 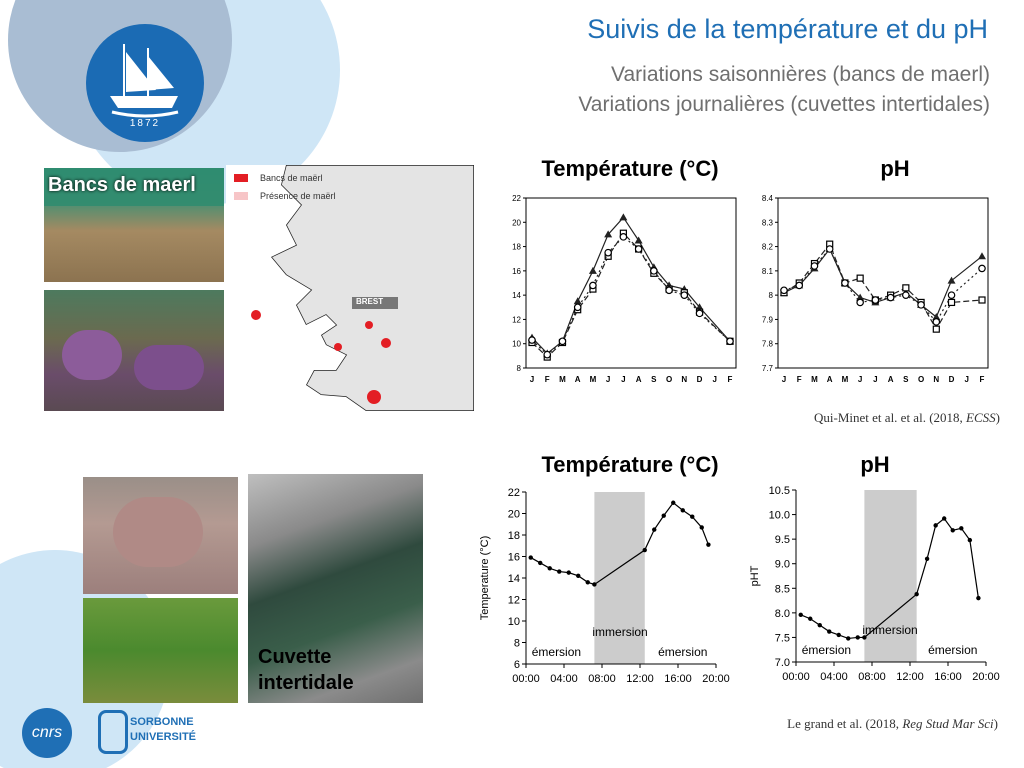 I want to click on map-legend-presence: Présence de maërl, so click(x=298, y=196).